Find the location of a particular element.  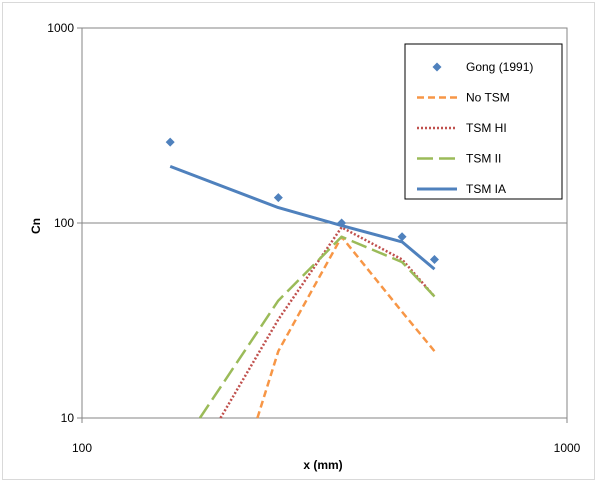

series-line-tsm-hi is located at coordinates (327, 322).